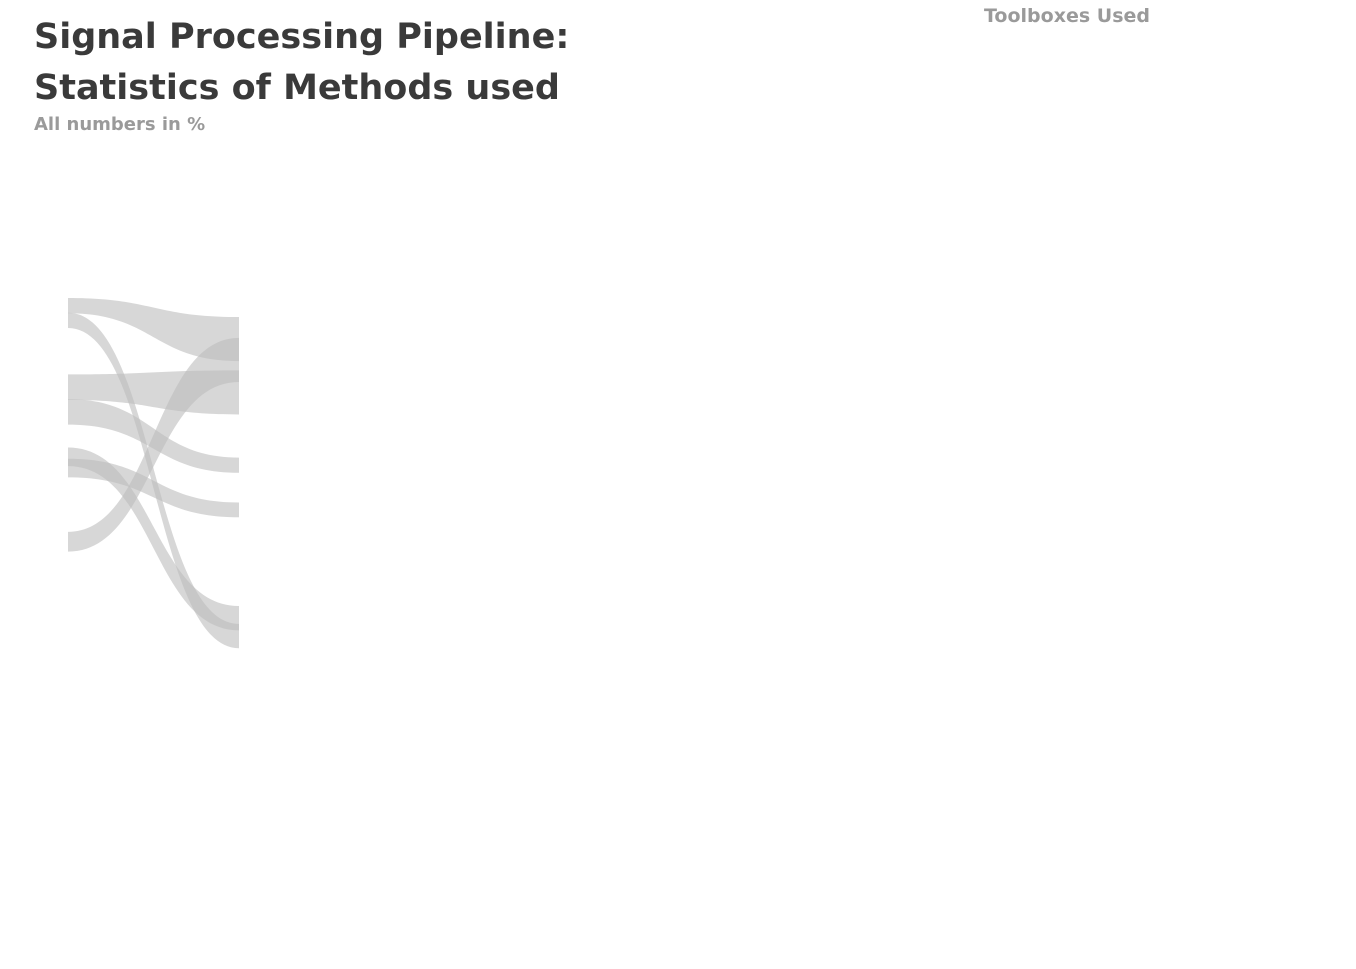 This screenshot has width=1356, height=969. What do you see at coordinates (1067, 16) in the screenshot?
I see `toolboxes-title: Toolboxes Used` at bounding box center [1067, 16].